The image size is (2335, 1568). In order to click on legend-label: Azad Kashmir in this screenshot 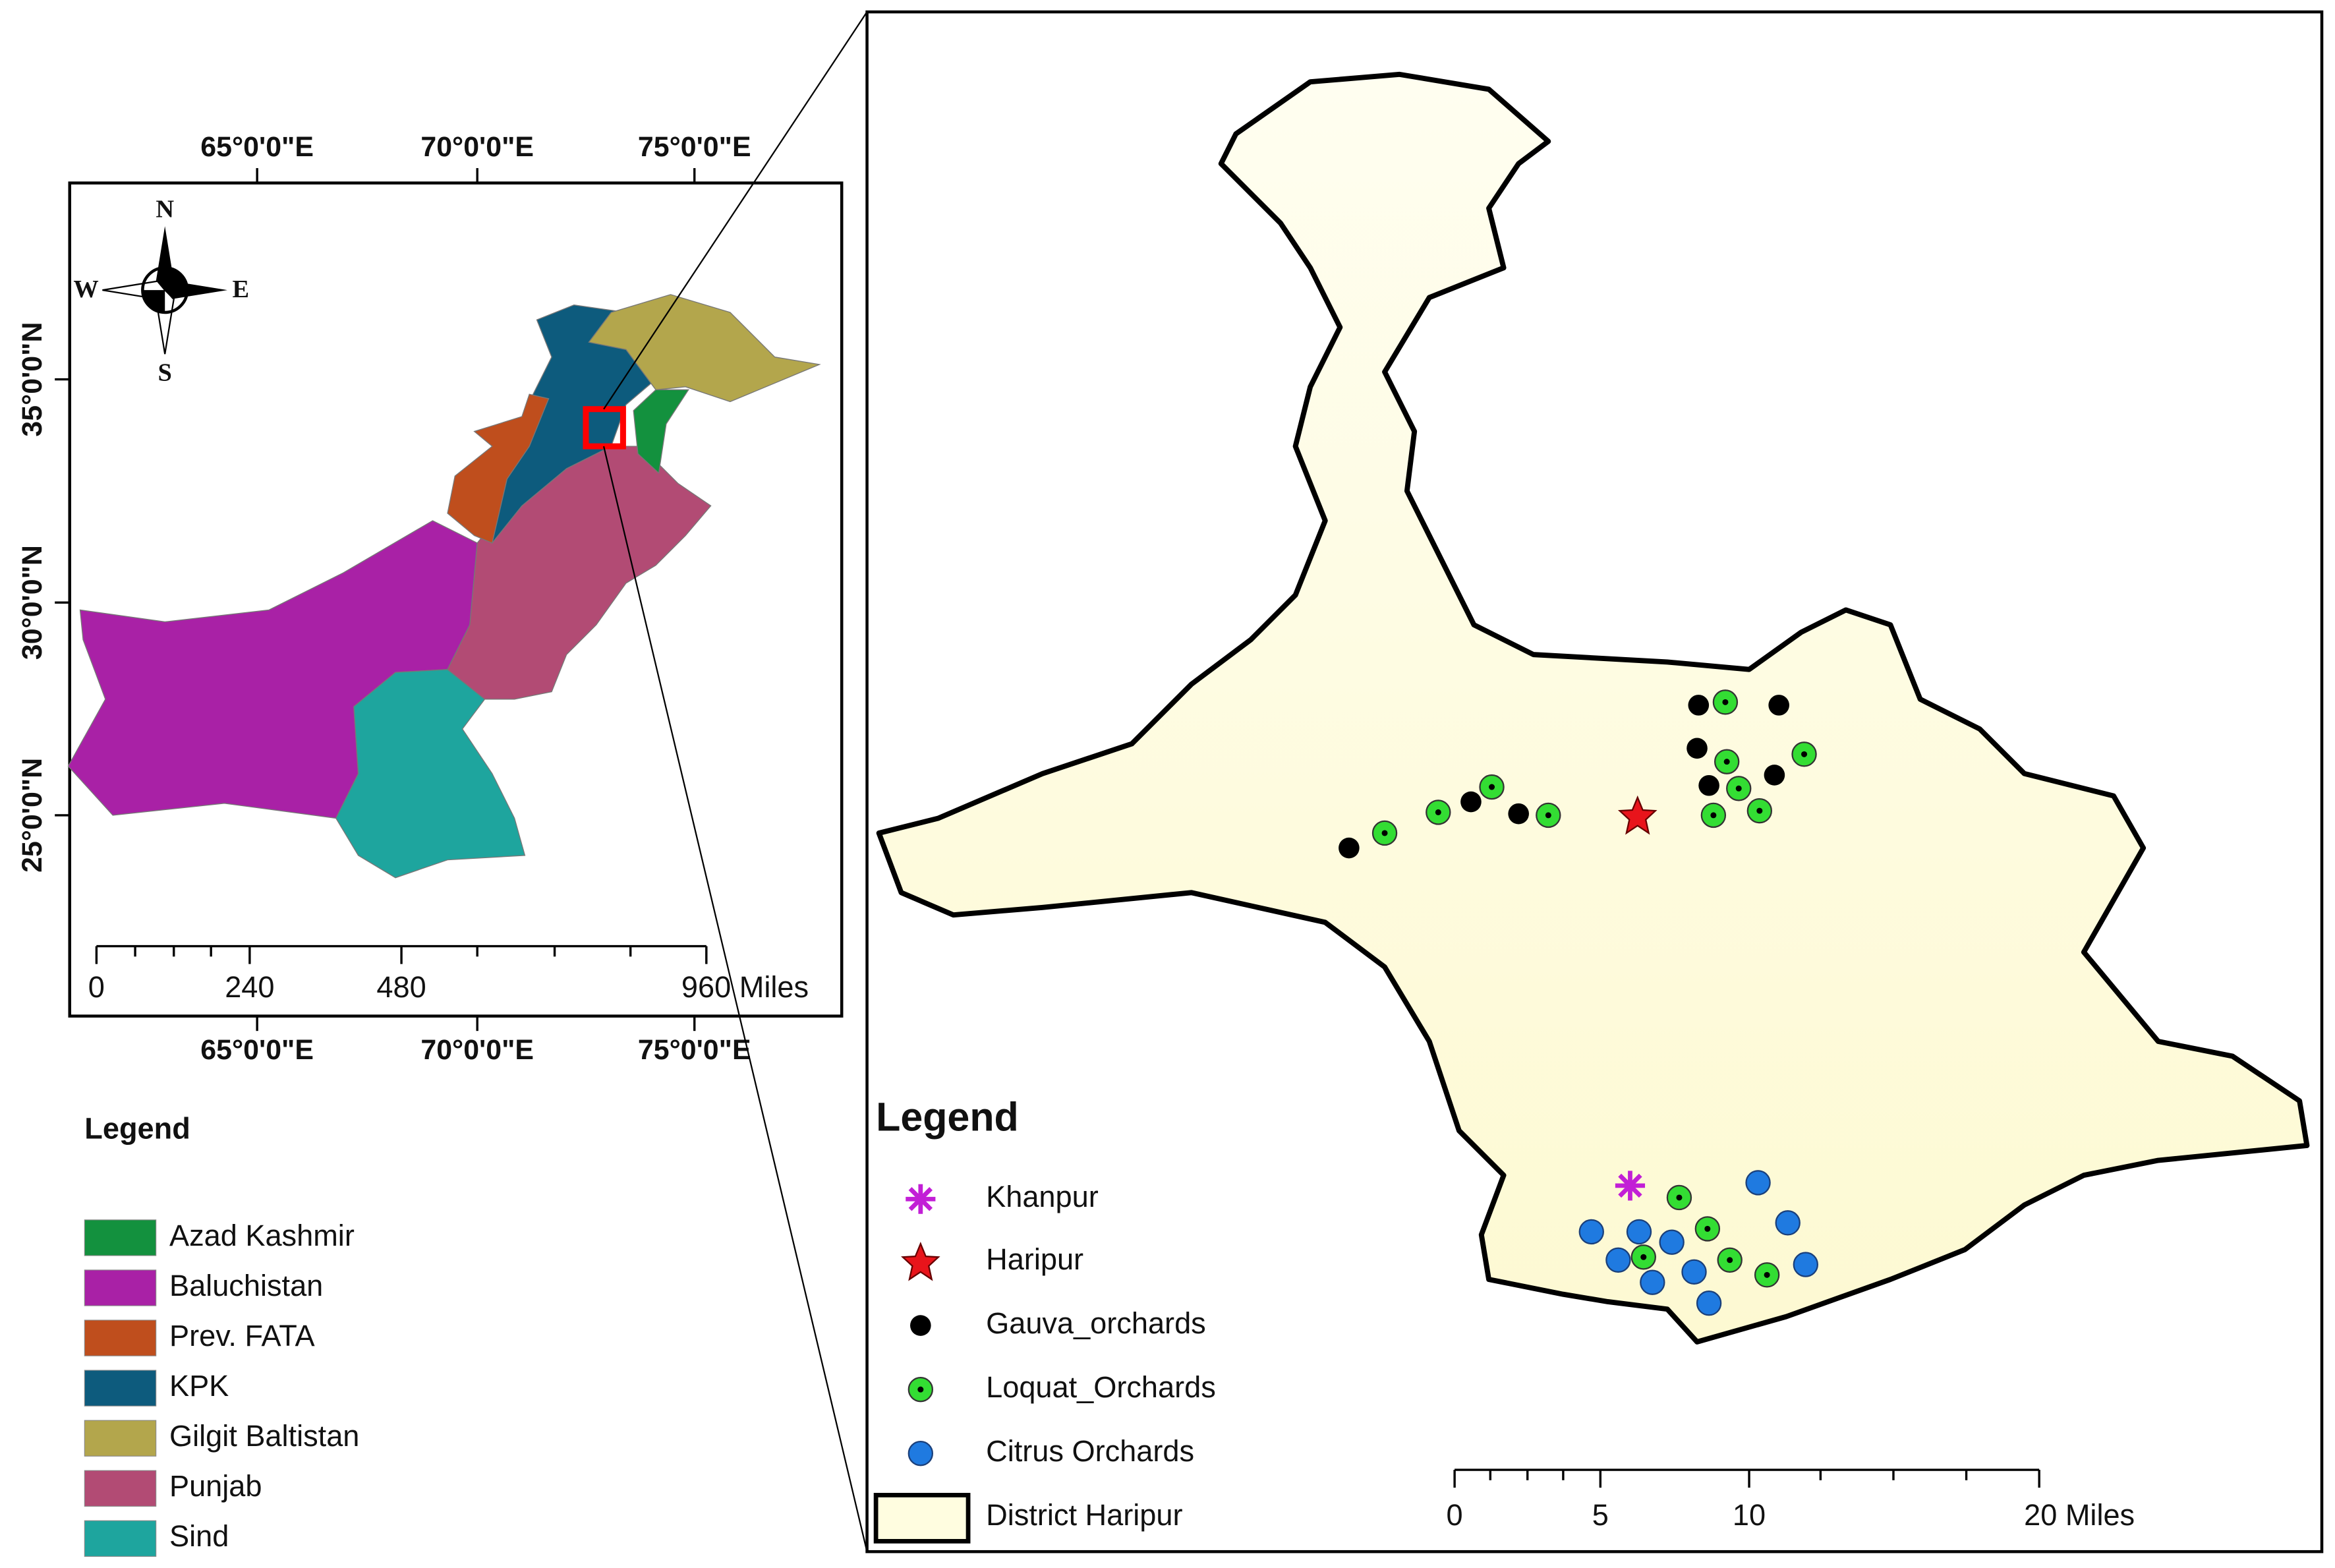, I will do `click(262, 1235)`.